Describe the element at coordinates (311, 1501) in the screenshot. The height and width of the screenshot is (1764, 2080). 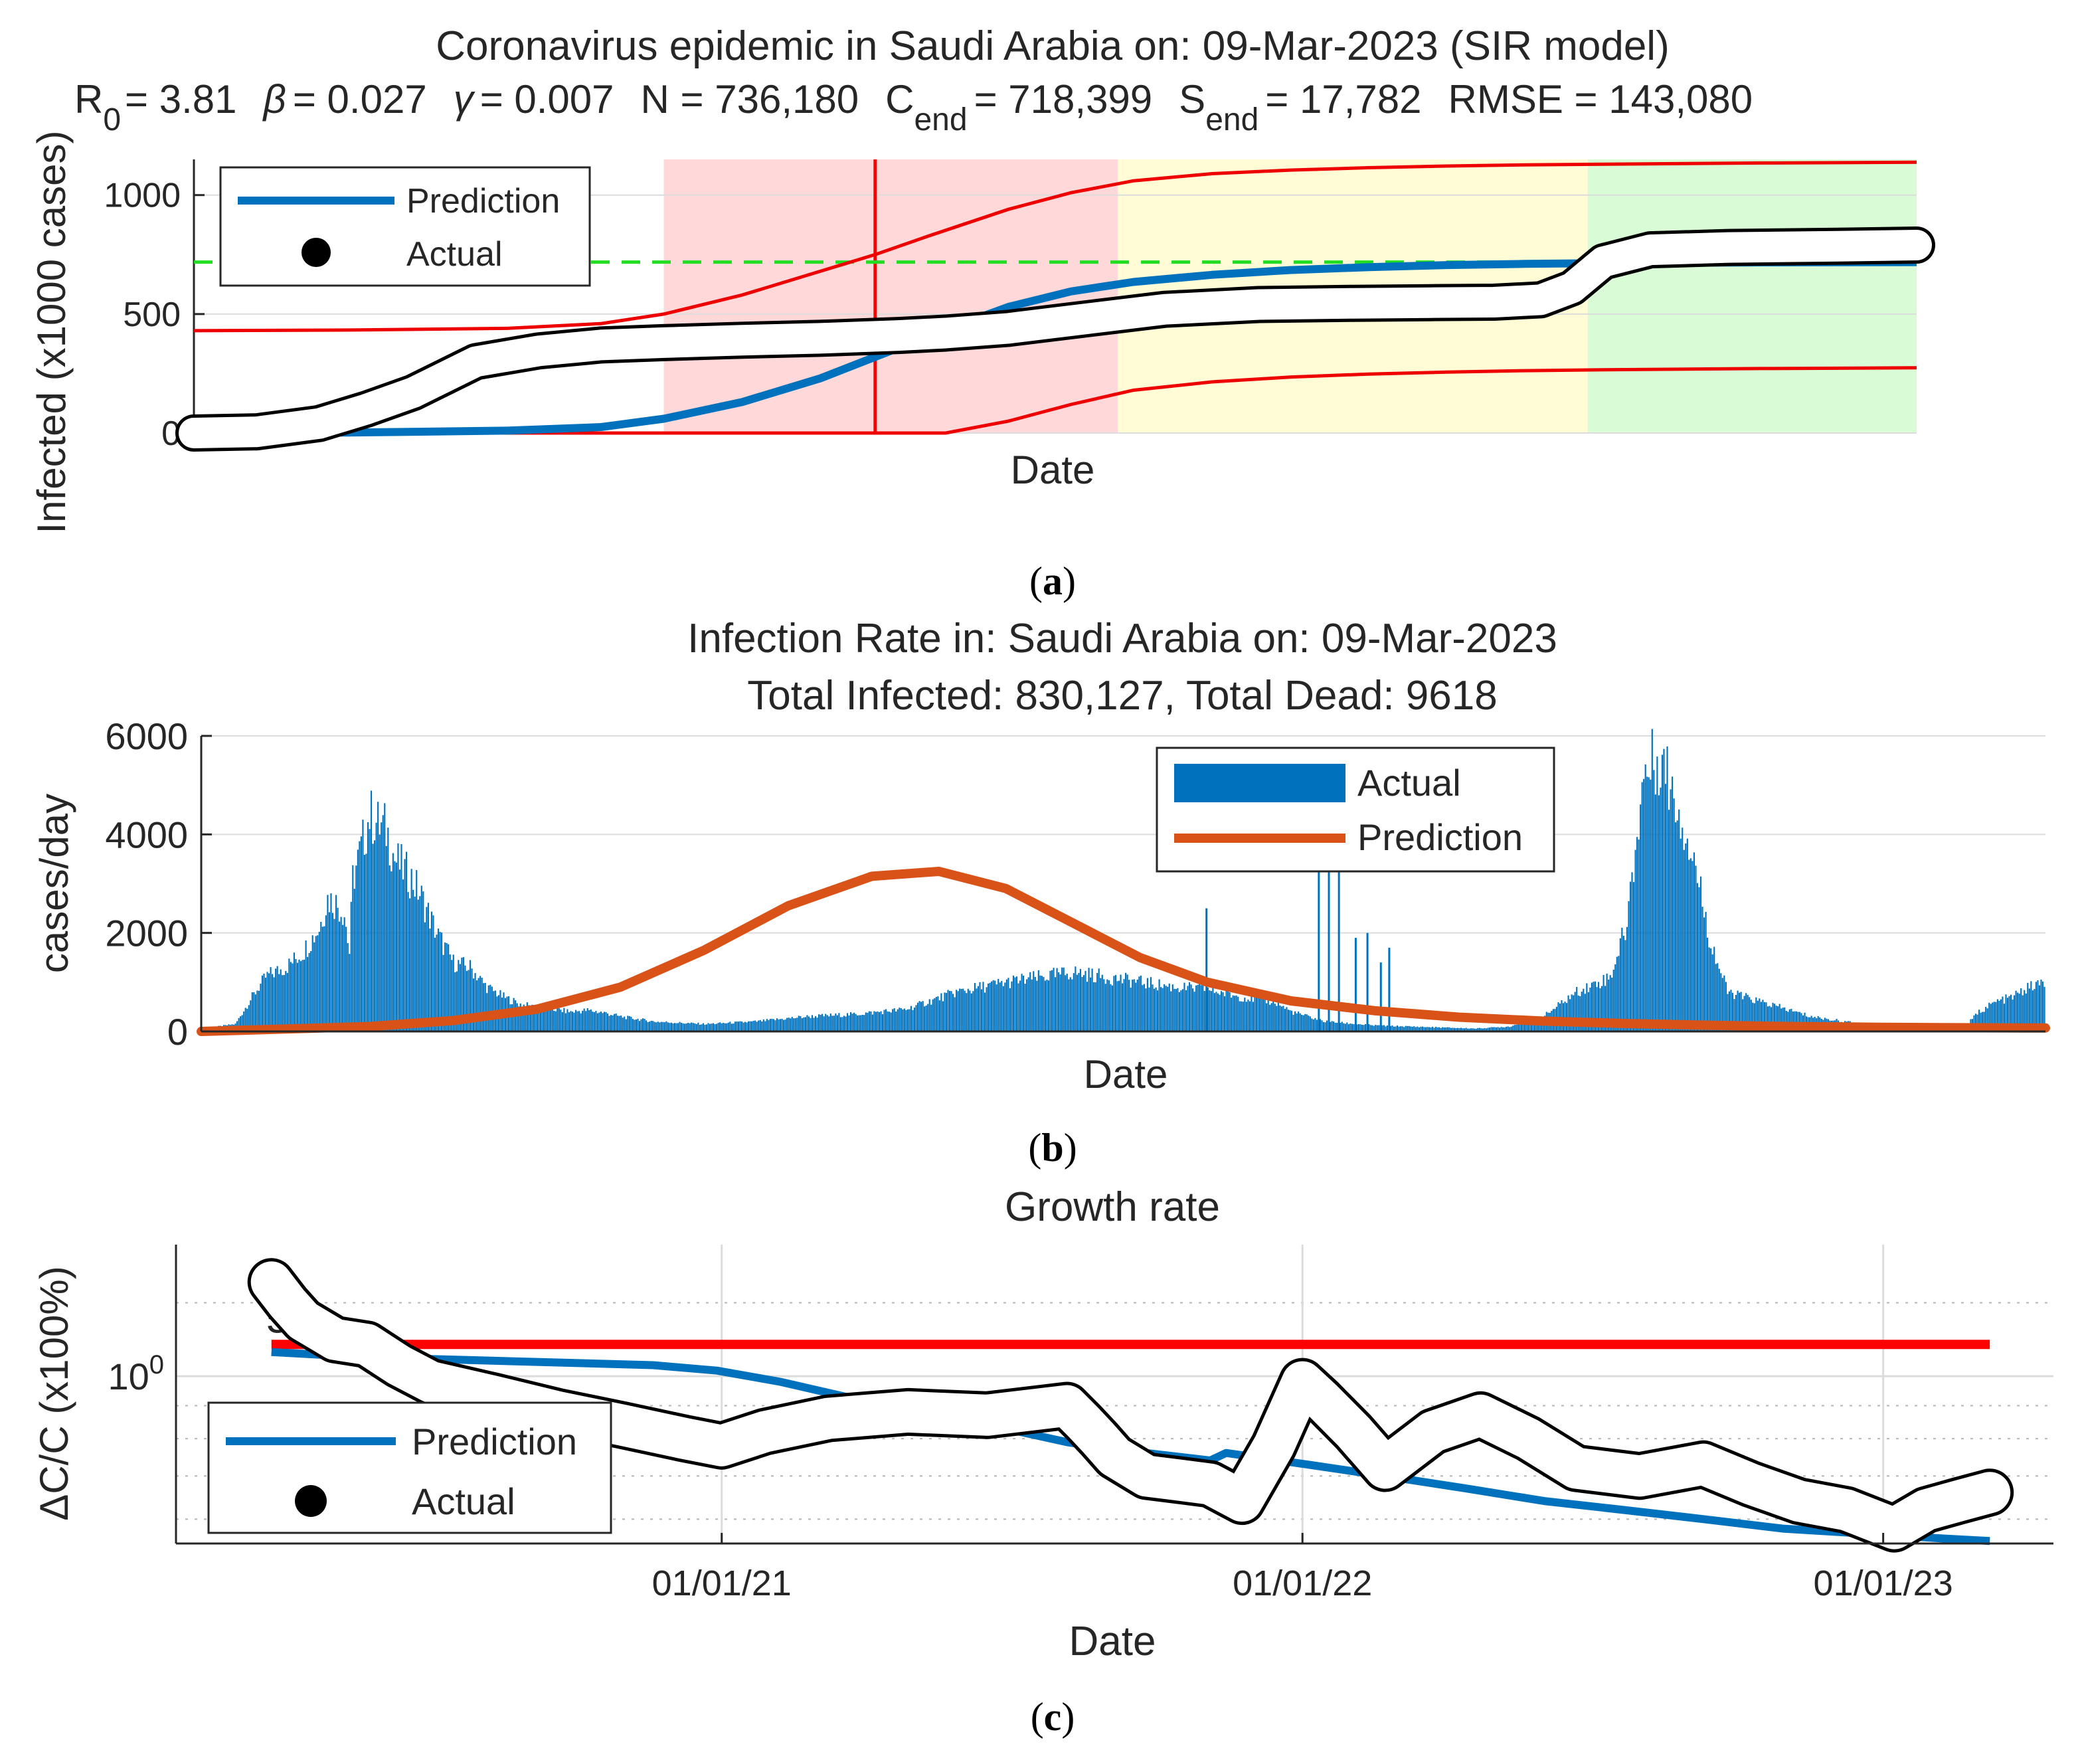
I see `legend-actual-swatch` at that location.